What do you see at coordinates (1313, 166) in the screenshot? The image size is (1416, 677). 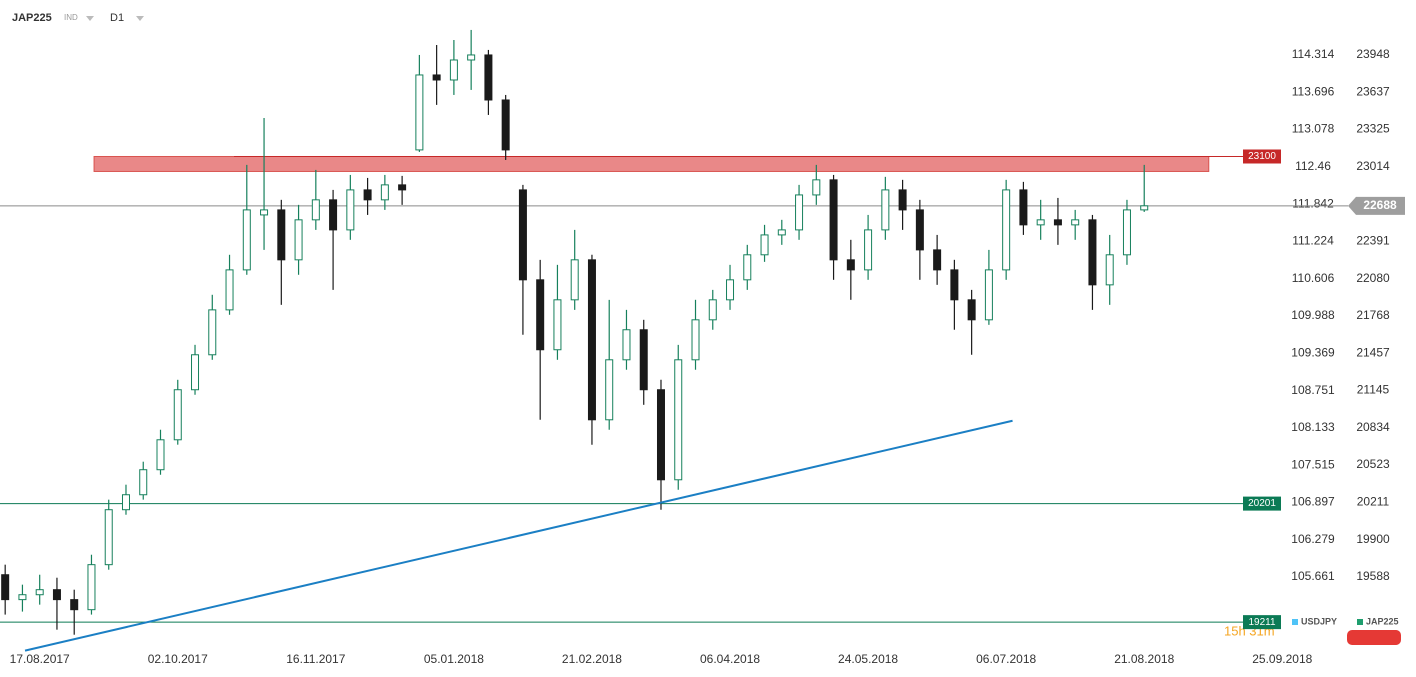 I see `y2-tick-label: 112.46` at bounding box center [1313, 166].